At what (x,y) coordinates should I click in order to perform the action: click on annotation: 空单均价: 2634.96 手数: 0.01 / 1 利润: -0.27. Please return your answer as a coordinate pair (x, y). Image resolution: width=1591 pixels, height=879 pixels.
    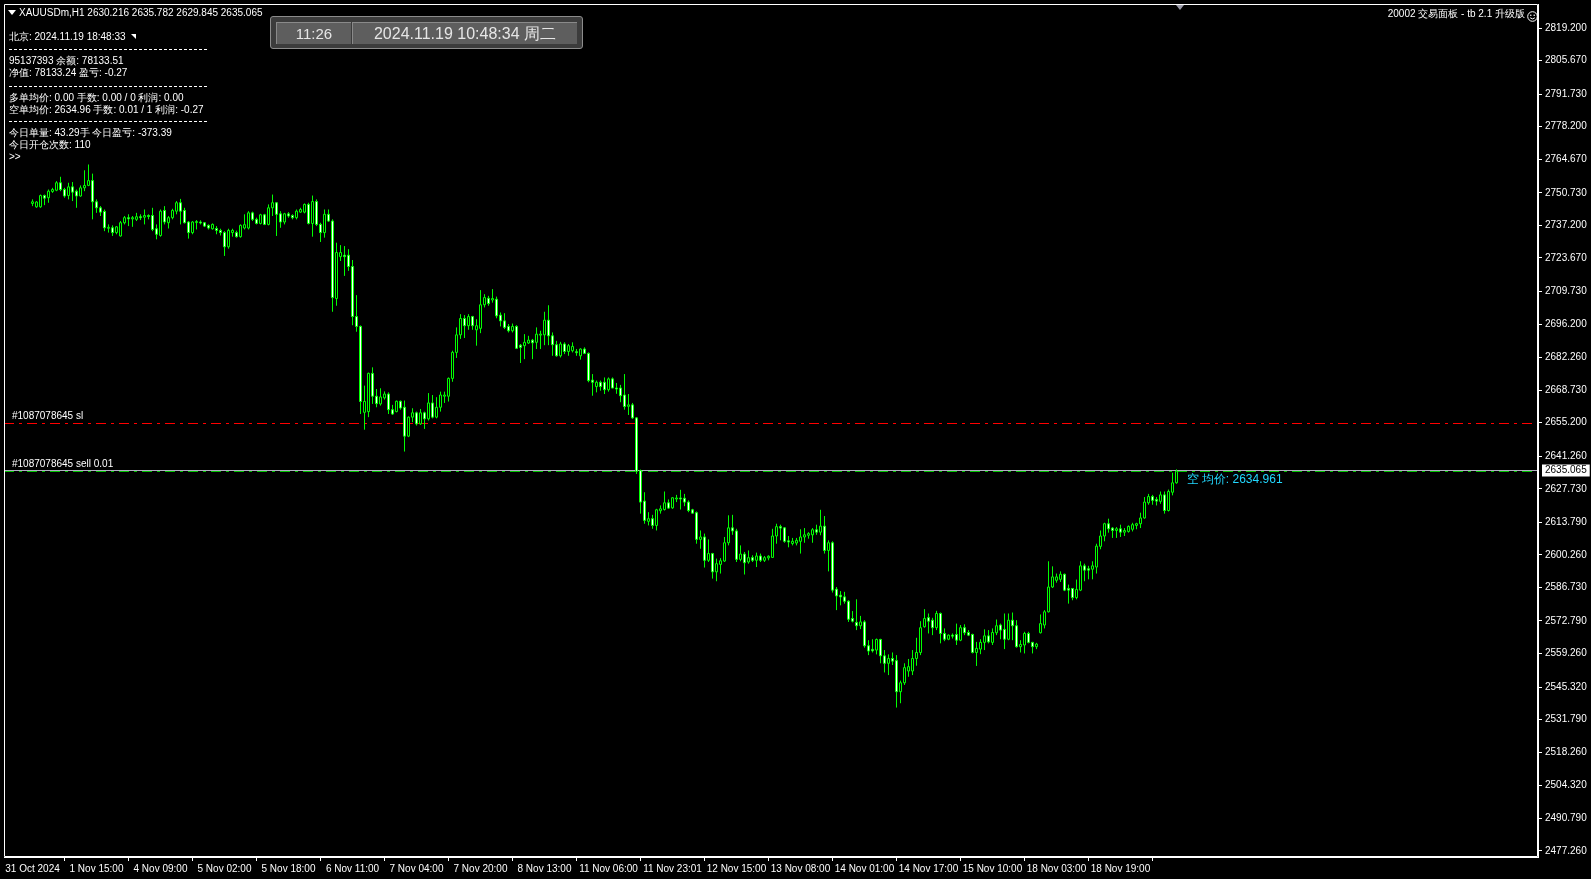
    Looking at the image, I should click on (106, 109).